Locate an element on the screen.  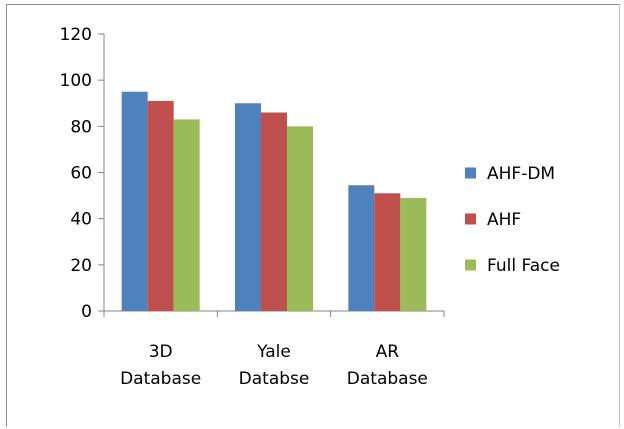
y-axis-ticks: 0 20 40 60 80 100 120 is located at coordinates (82, 173).